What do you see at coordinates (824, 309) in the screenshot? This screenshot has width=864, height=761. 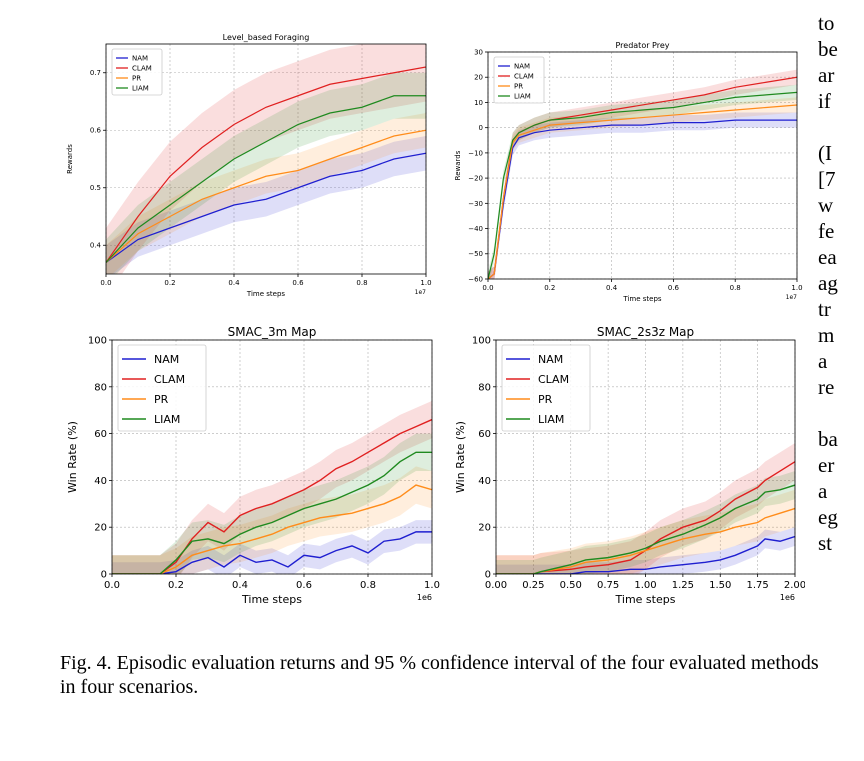 I see `right-column-line: tr` at bounding box center [824, 309].